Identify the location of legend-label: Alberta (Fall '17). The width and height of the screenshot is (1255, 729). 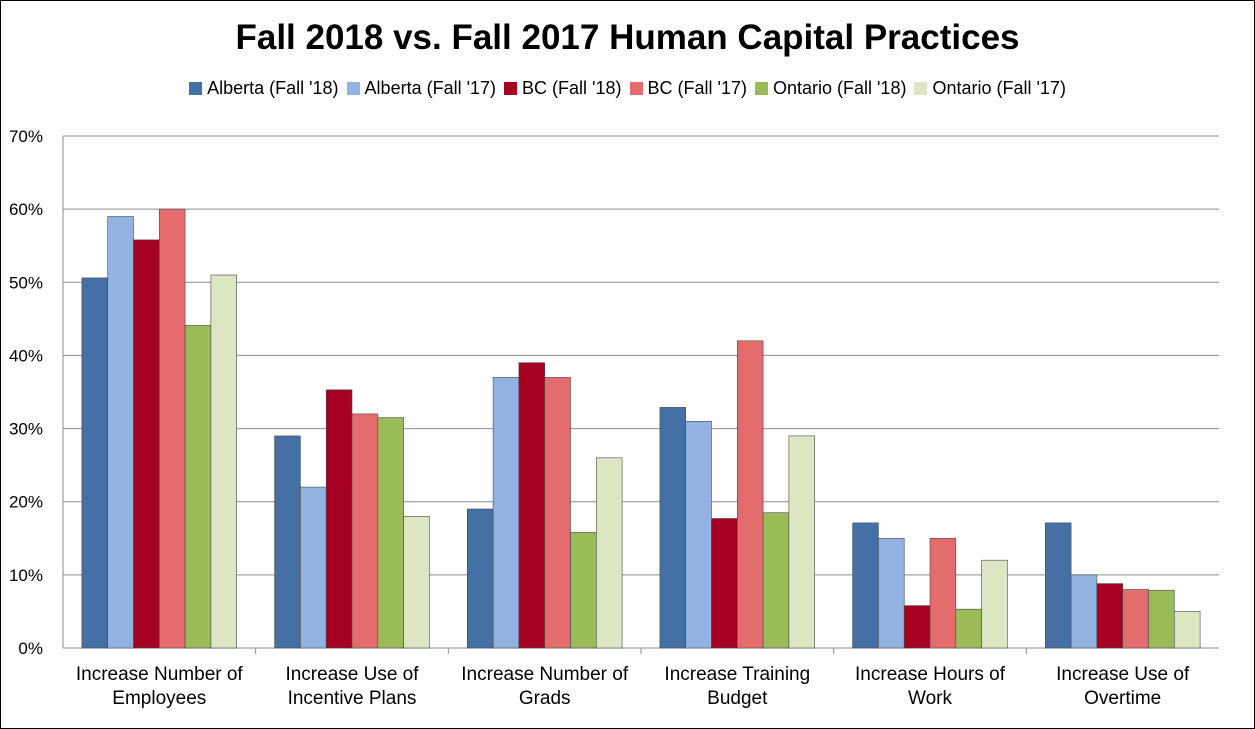
(430, 87).